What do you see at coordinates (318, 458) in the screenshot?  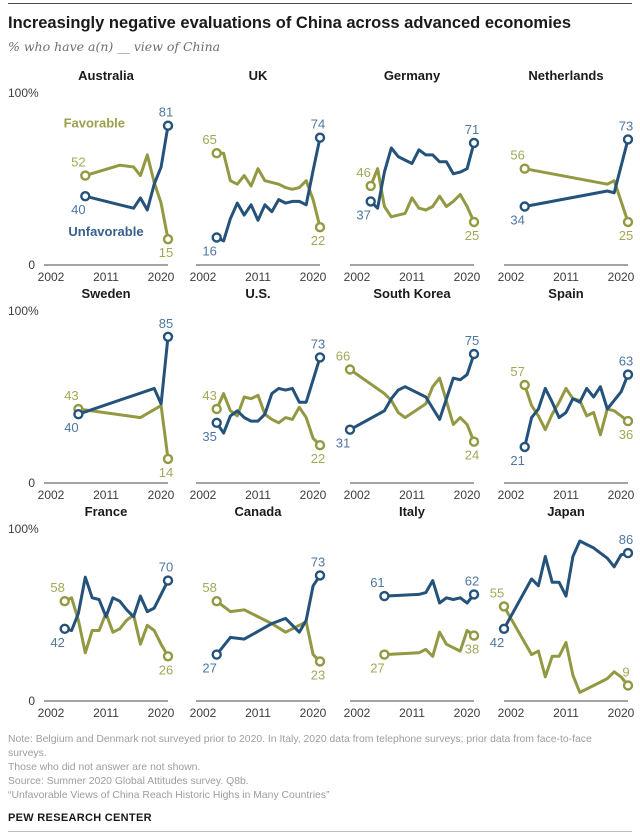 I see `favorable-end-value: 22` at bounding box center [318, 458].